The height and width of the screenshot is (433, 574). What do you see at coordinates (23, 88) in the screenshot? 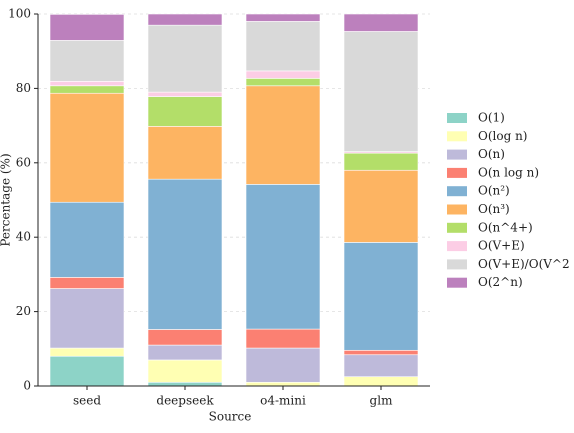
I see `y-tick-label: 80` at bounding box center [23, 88].